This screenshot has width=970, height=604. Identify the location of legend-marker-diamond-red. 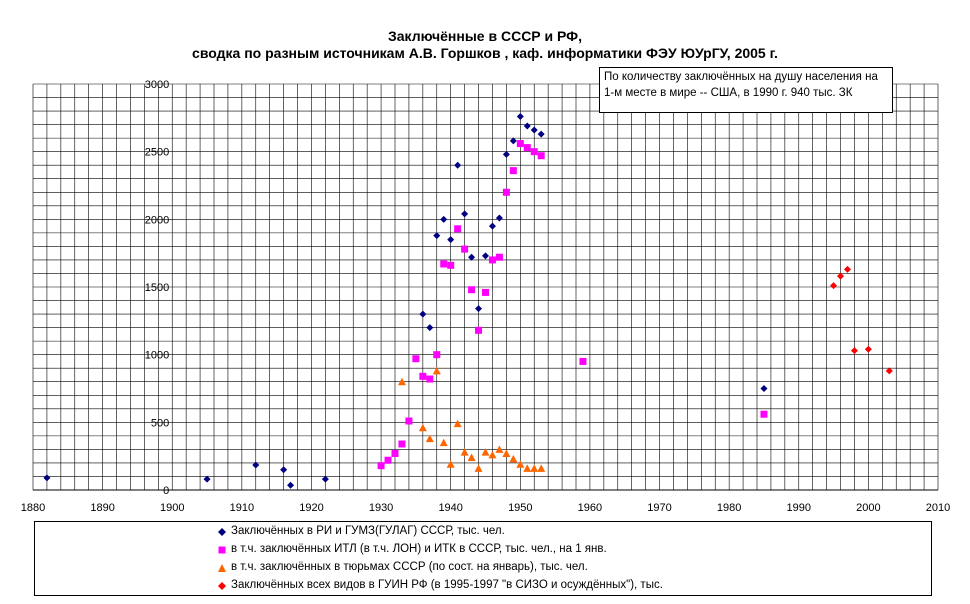
(222, 586).